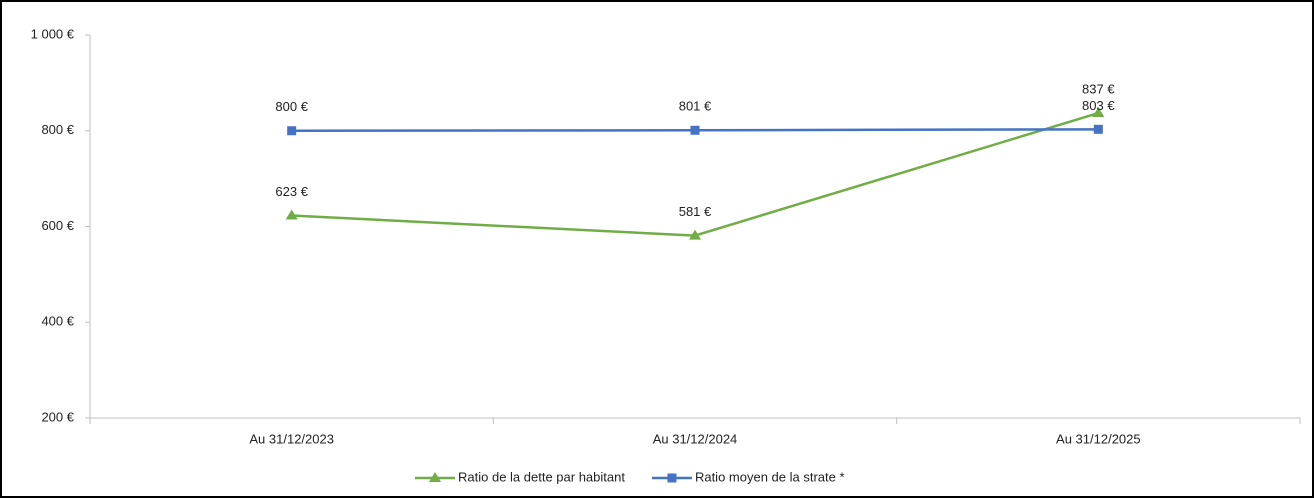 The height and width of the screenshot is (498, 1314). I want to click on x-tick-label: Au 31/12/2025, so click(1098, 438).